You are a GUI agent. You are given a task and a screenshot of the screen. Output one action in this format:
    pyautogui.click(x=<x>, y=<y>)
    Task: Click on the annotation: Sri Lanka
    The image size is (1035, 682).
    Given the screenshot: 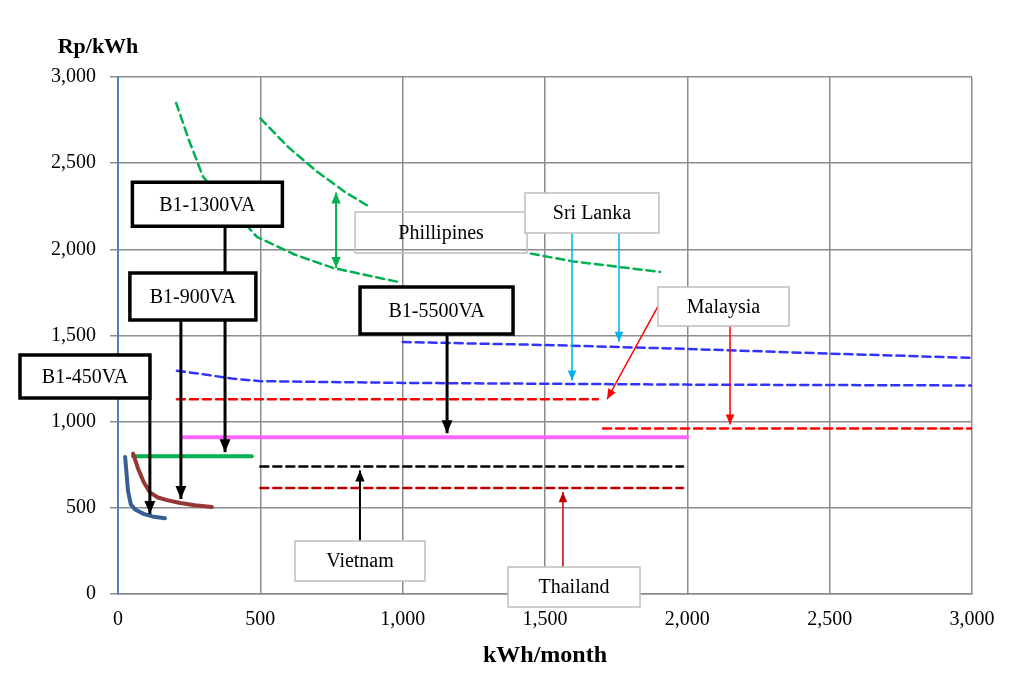 What is the action you would take?
    pyautogui.click(x=592, y=212)
    